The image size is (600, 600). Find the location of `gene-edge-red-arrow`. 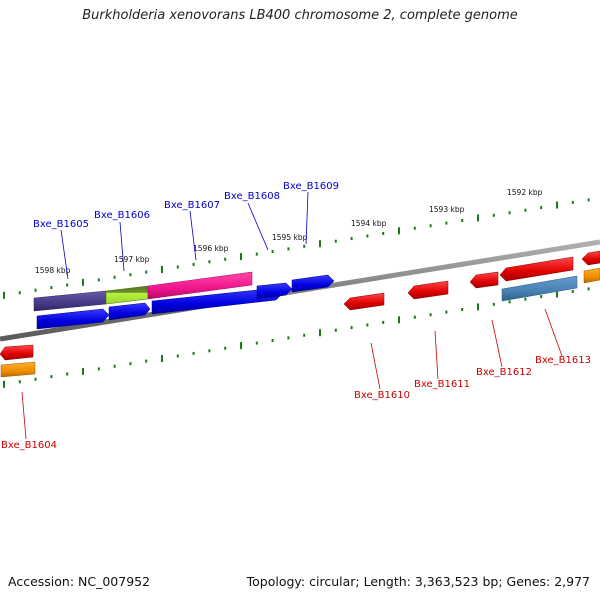

gene-edge-red-arrow is located at coordinates (590, 258).